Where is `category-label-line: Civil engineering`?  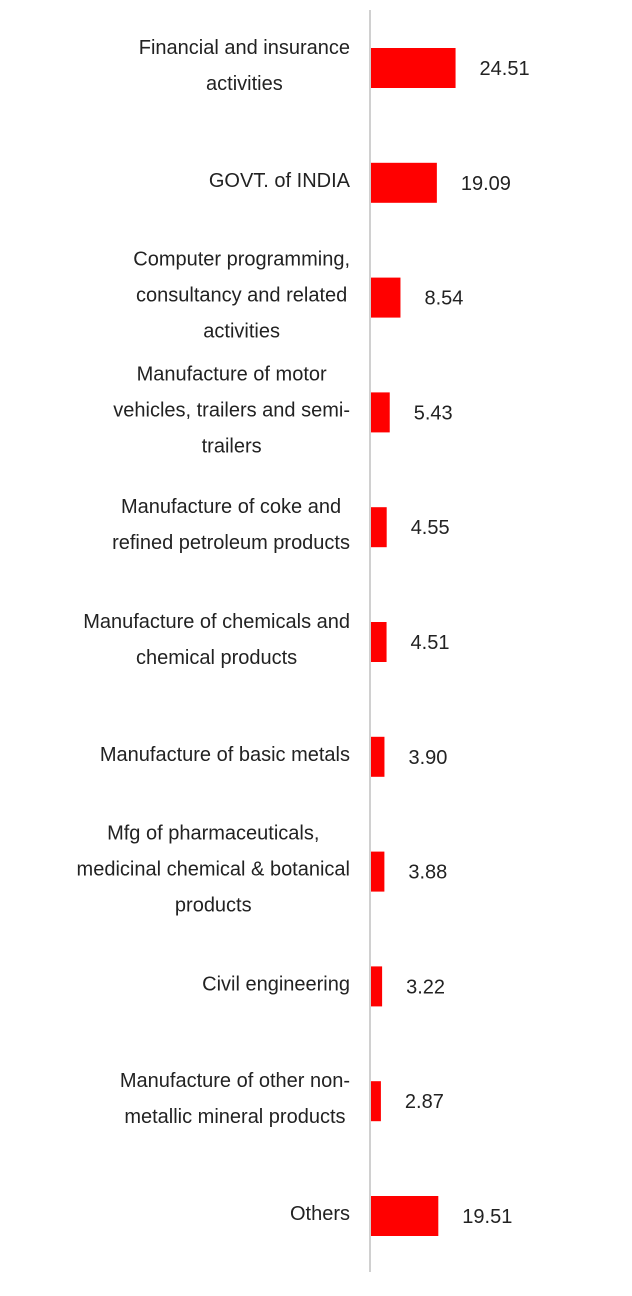 category-label-line: Civil engineering is located at coordinates (276, 984).